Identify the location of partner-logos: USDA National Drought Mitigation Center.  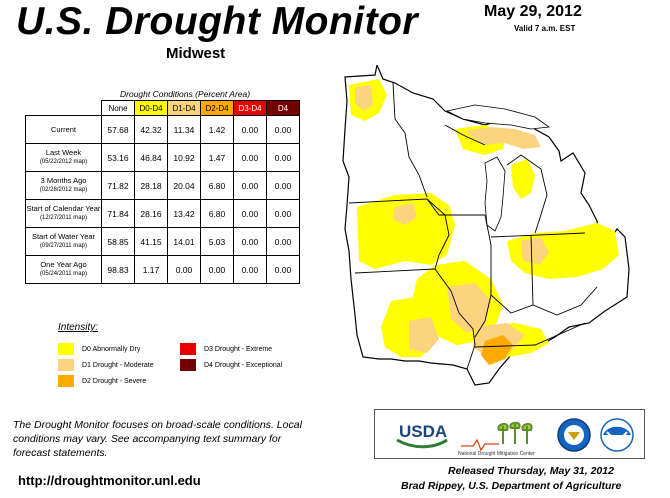
(509, 434).